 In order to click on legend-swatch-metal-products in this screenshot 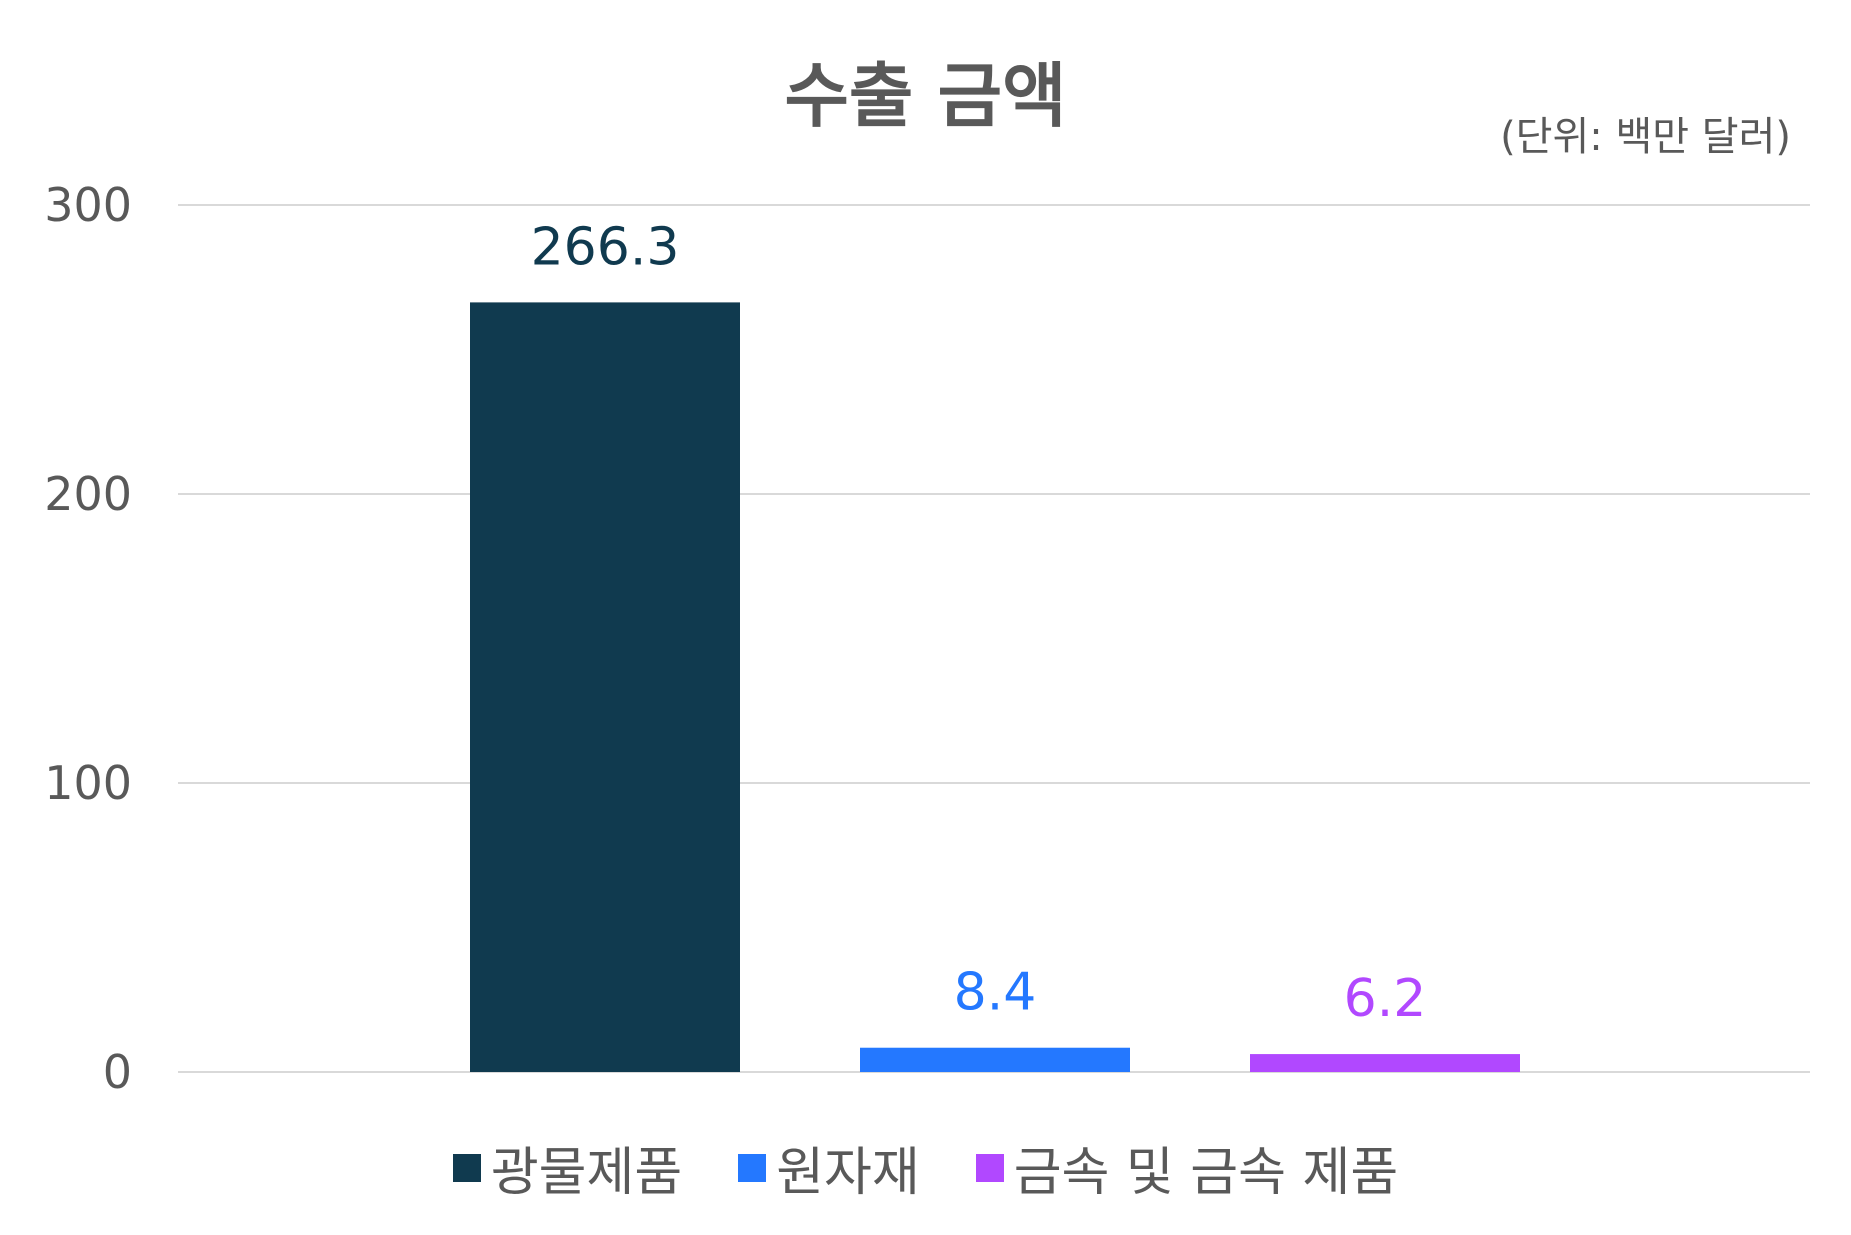, I will do `click(989, 1167)`.